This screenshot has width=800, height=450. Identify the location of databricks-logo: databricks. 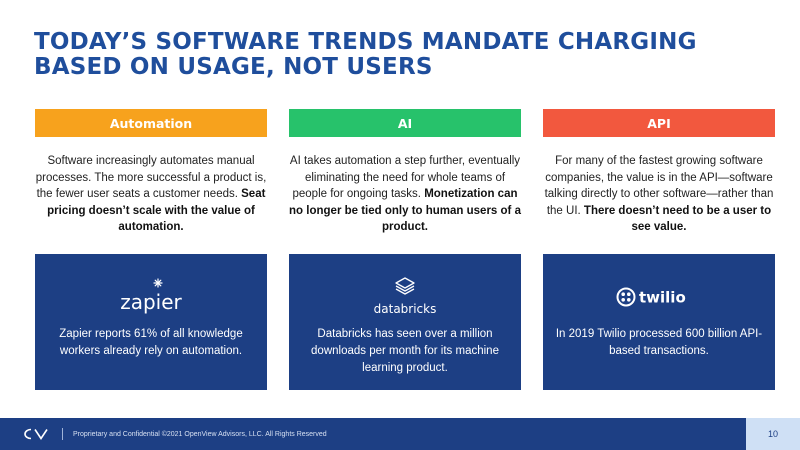
(405, 297).